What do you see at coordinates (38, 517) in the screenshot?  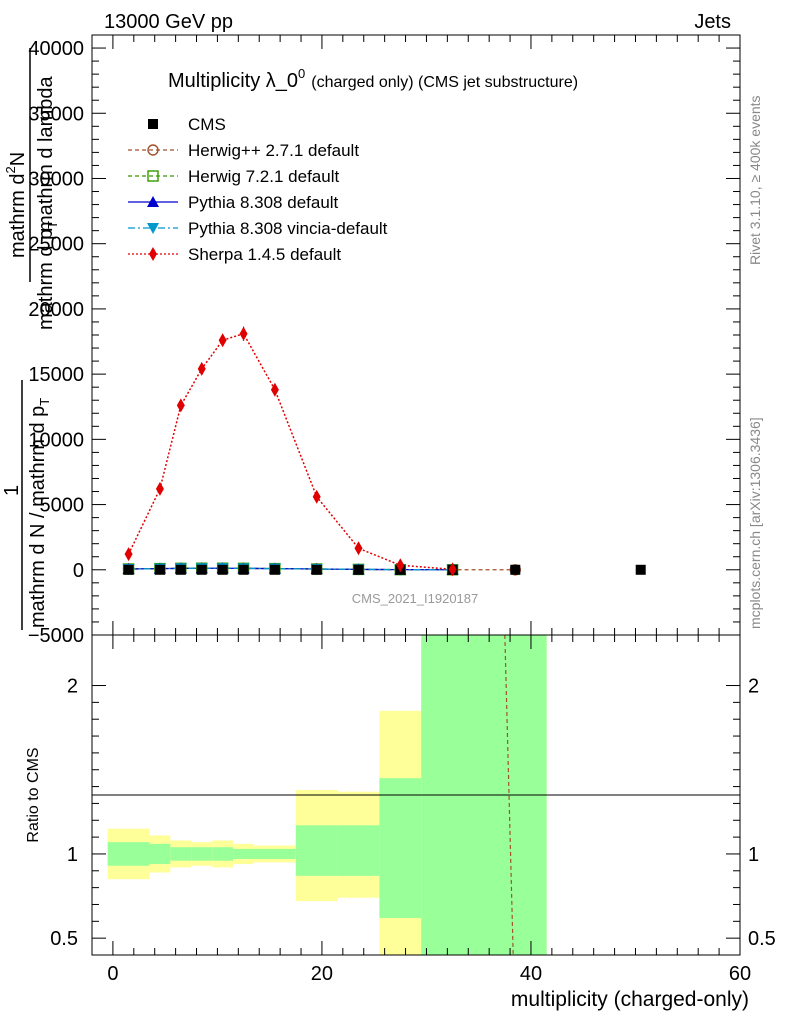 I see `ylabel-bottom-text: mathrm d N / mathrm d p` at bounding box center [38, 517].